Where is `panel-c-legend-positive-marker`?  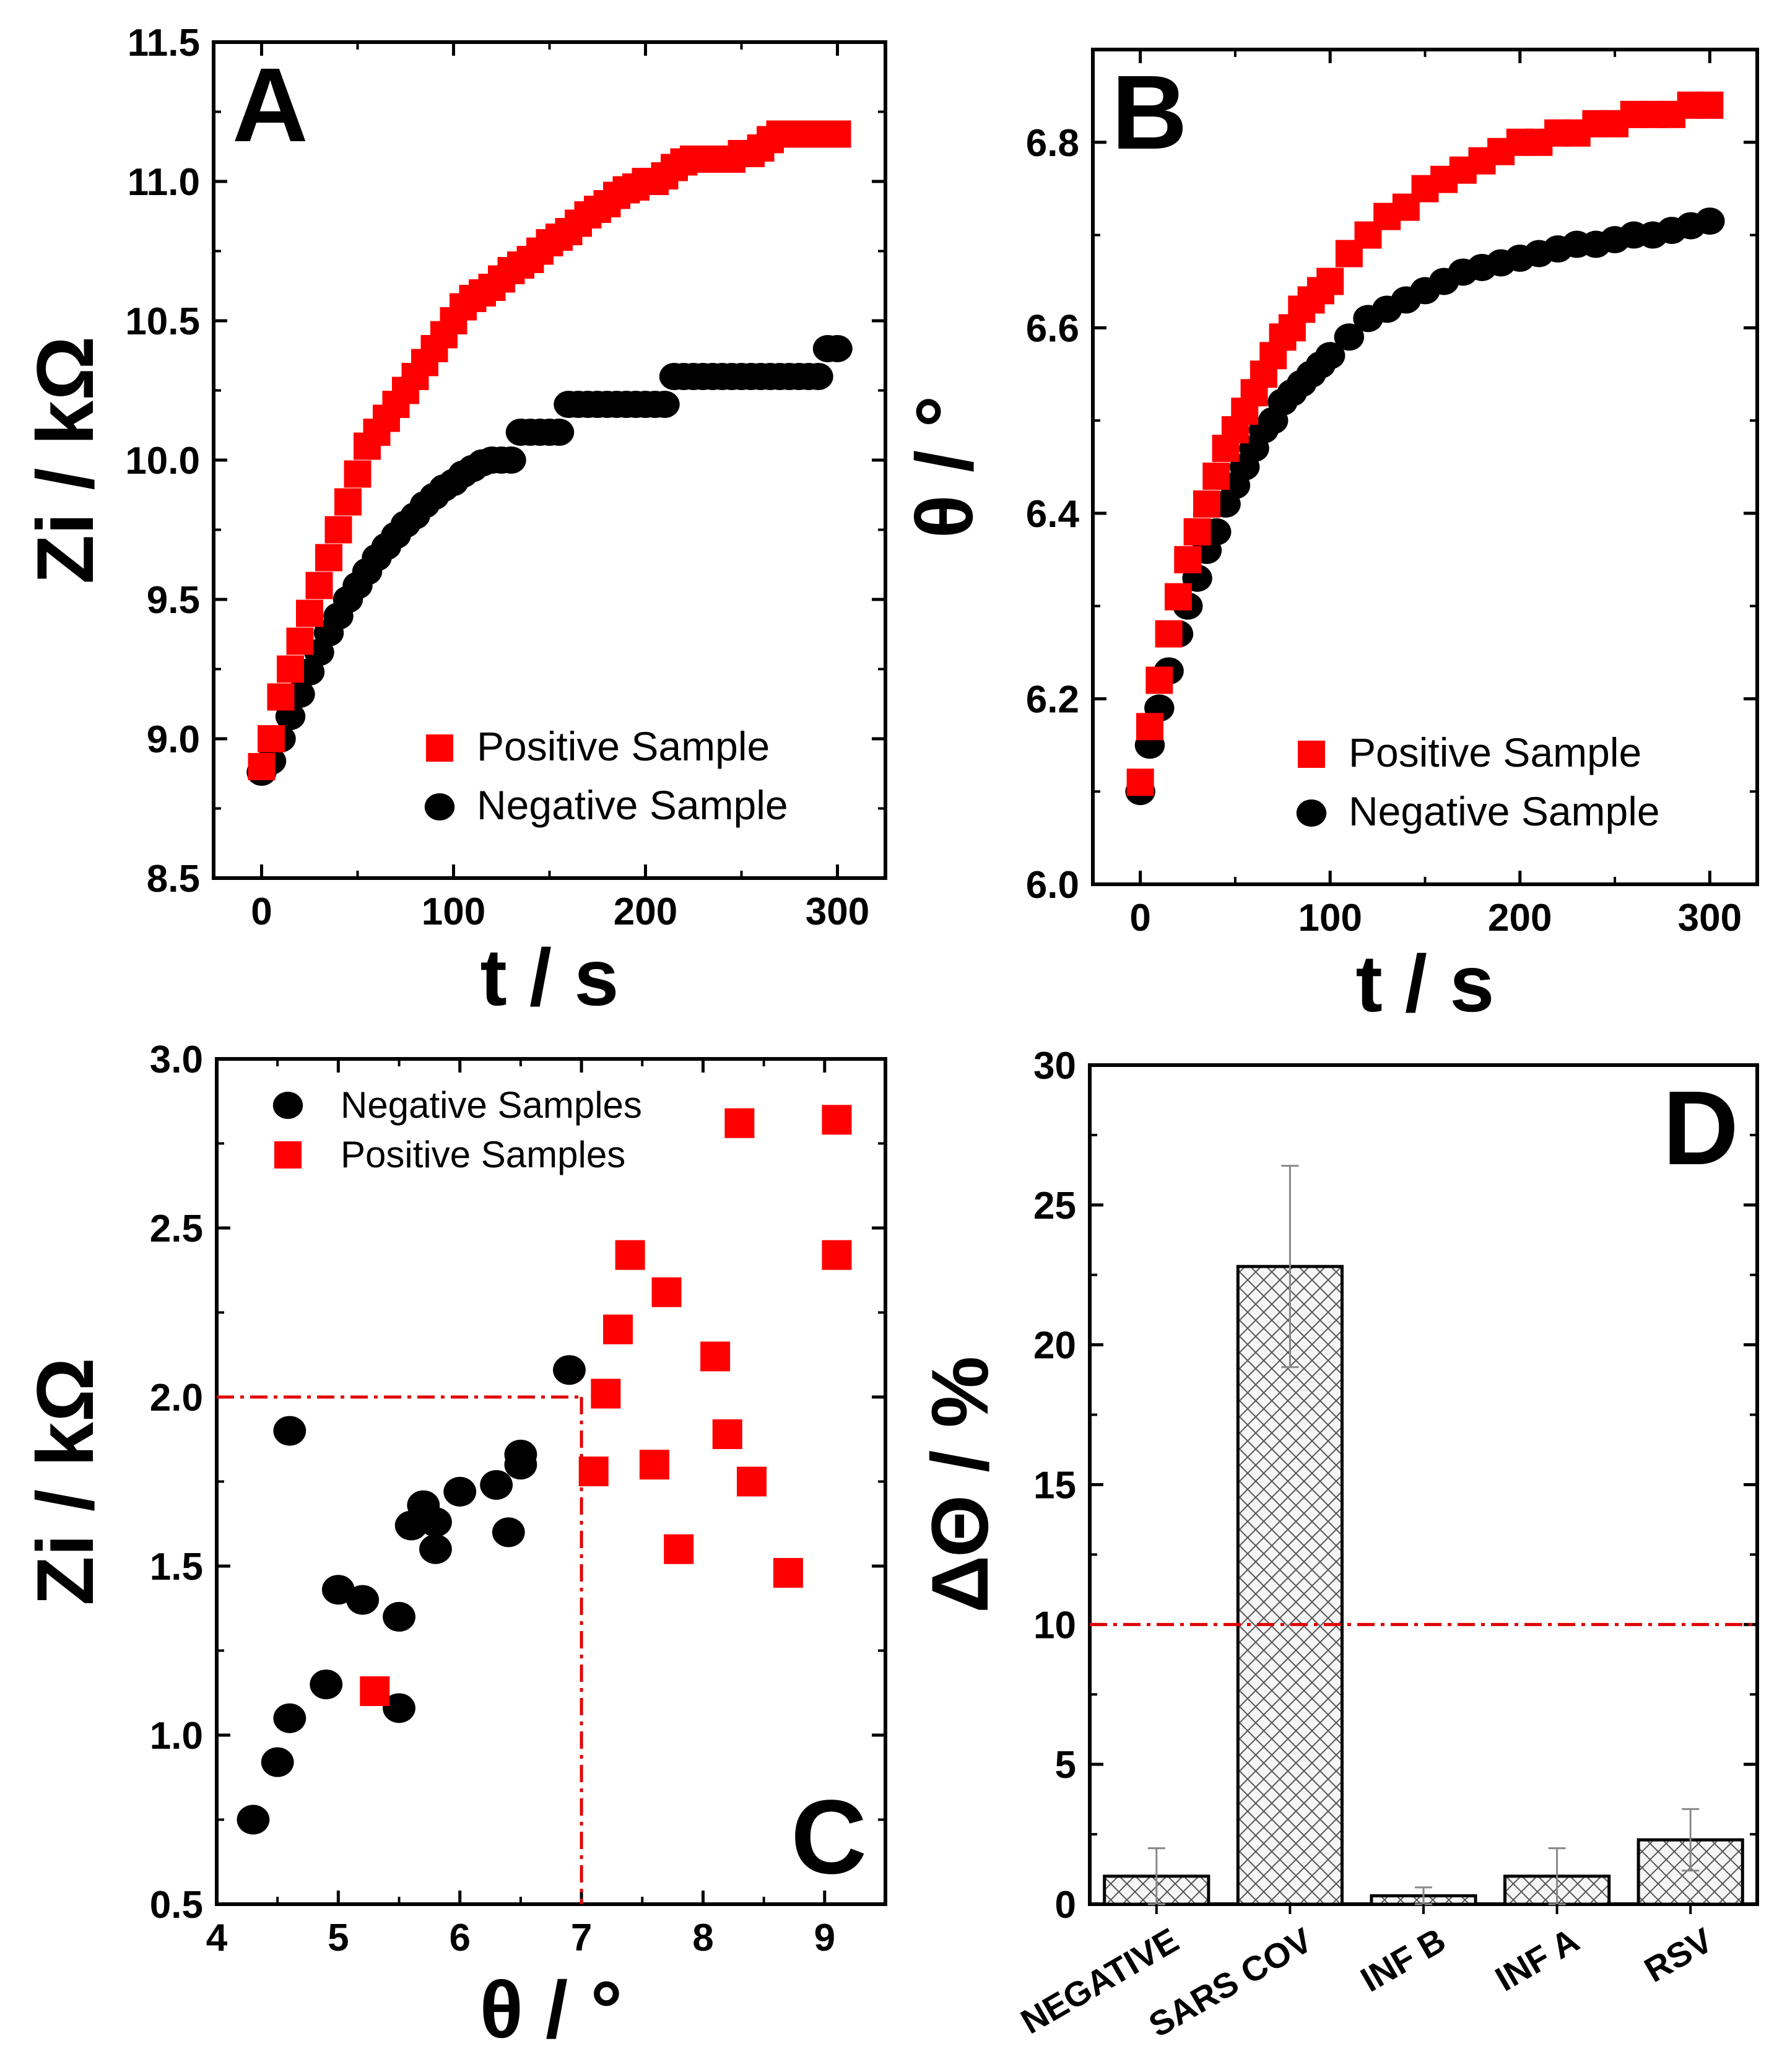
panel-c-legend-positive-marker is located at coordinates (288, 1155).